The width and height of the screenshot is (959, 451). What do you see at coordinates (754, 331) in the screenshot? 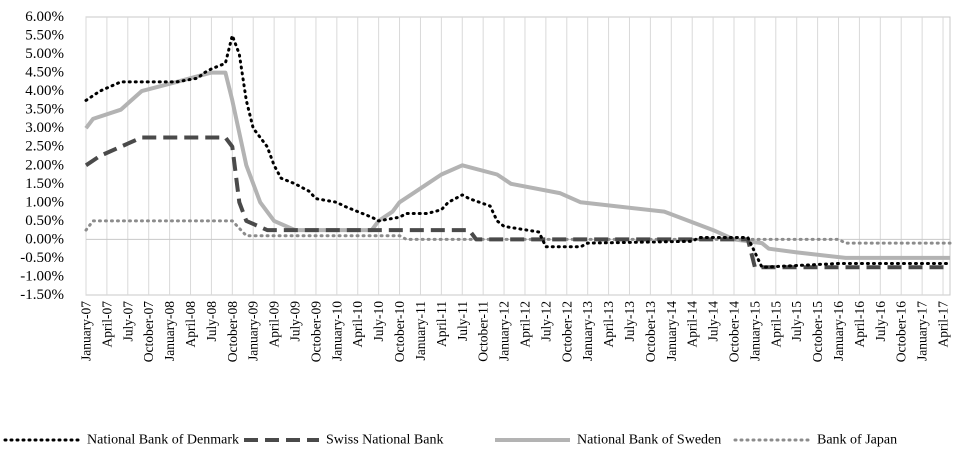
I see `x-tick-label: January-15` at bounding box center [754, 331].